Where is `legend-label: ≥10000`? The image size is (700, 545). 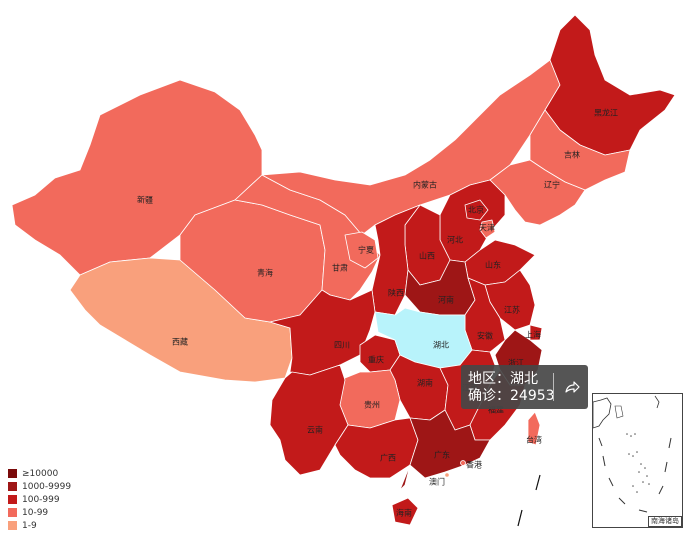 legend-label: ≥10000 is located at coordinates (40, 473).